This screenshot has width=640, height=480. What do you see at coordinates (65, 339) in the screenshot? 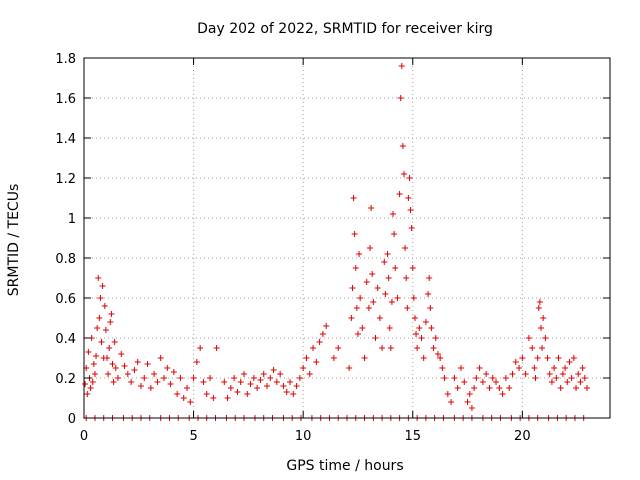
I see `y-tick-label: 0.4` at bounding box center [65, 339].